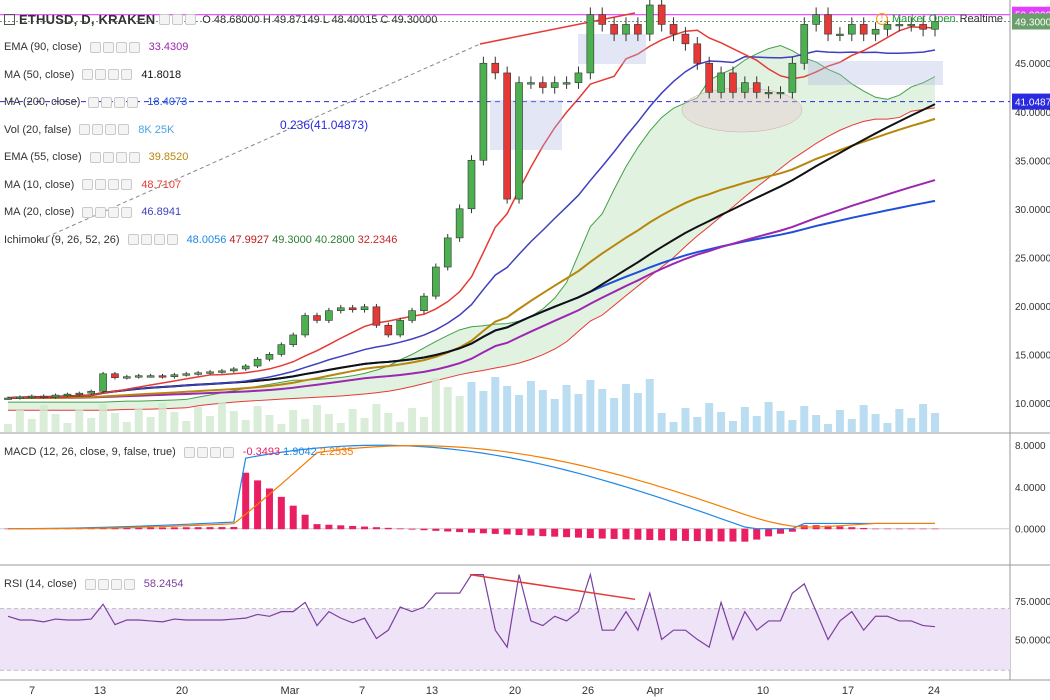  I want to click on current-price-tag: 49.30000, so click(1032, 22).